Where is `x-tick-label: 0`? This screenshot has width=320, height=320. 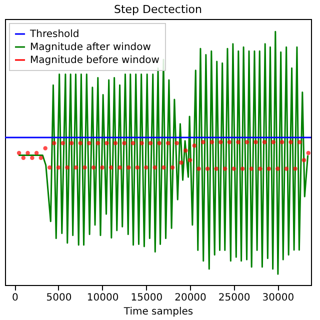
x-tick-label: 0 is located at coordinates (15, 298).